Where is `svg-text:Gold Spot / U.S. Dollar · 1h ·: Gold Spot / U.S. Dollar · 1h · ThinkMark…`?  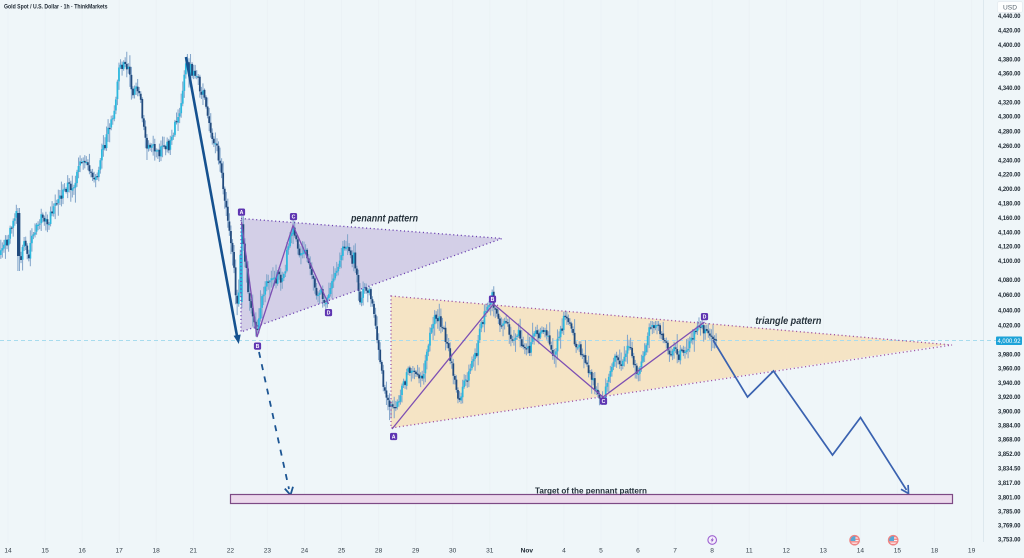
svg-text:Gold Spot / U.S. Dollar · 1h ·: Gold Spot / U.S. Dollar · 1h · ThinkMark… is located at coordinates (56, 7).